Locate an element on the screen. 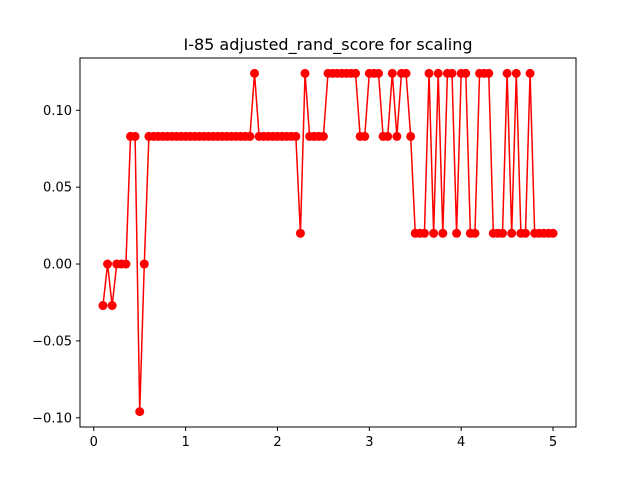 Image resolution: width=640 pixels, height=480 pixels. x-tick-label: 1 is located at coordinates (185, 442).